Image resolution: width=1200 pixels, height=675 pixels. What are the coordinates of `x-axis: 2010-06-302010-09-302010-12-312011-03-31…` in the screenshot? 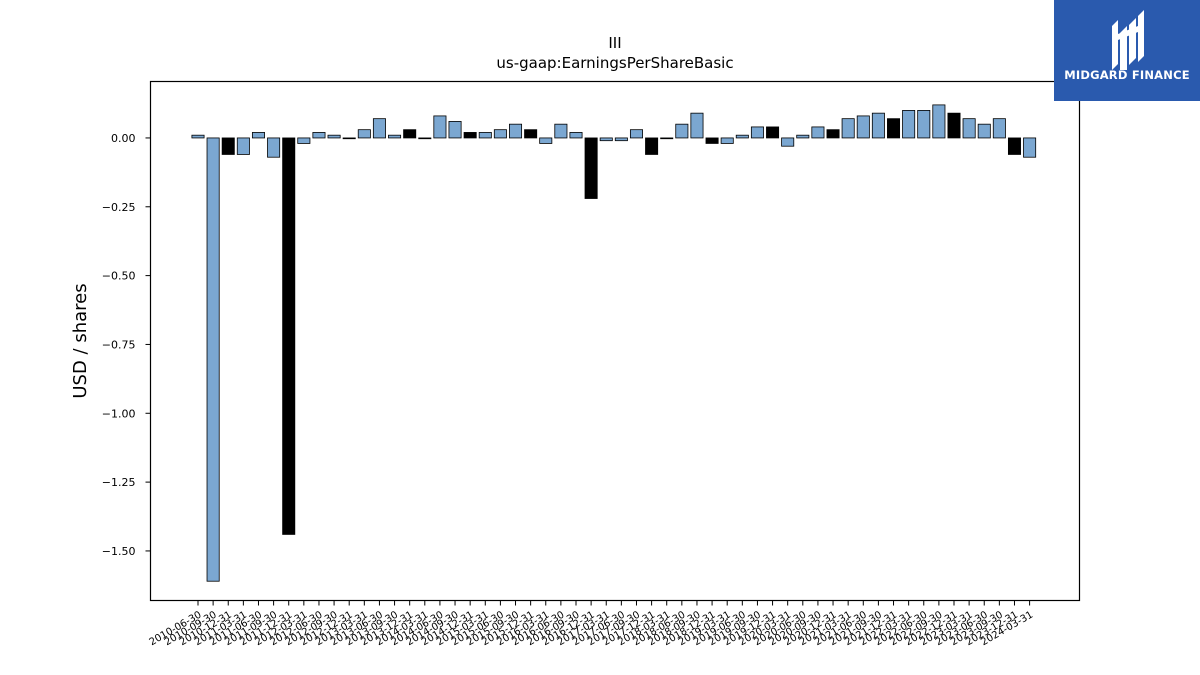 It's located at (591, 624).